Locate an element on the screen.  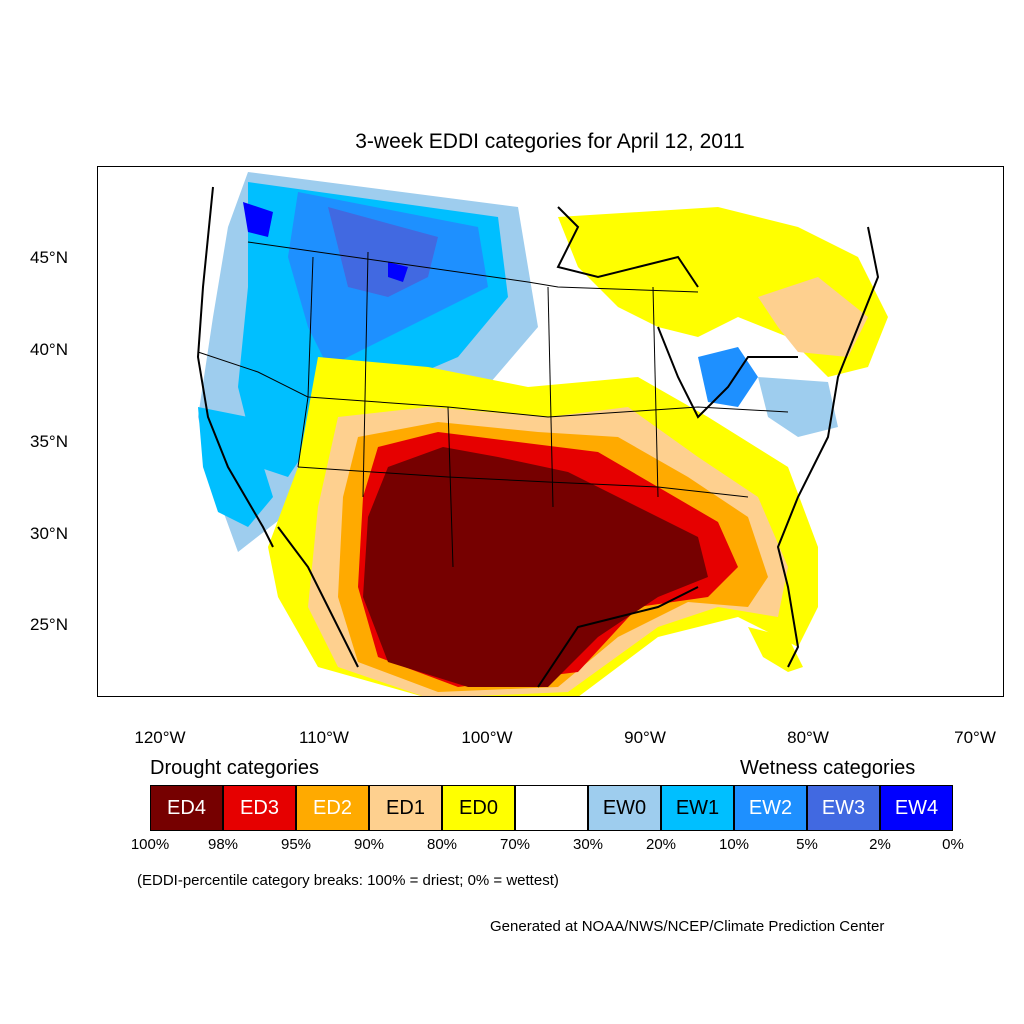
percentile-label: 30% is located at coordinates (588, 844).